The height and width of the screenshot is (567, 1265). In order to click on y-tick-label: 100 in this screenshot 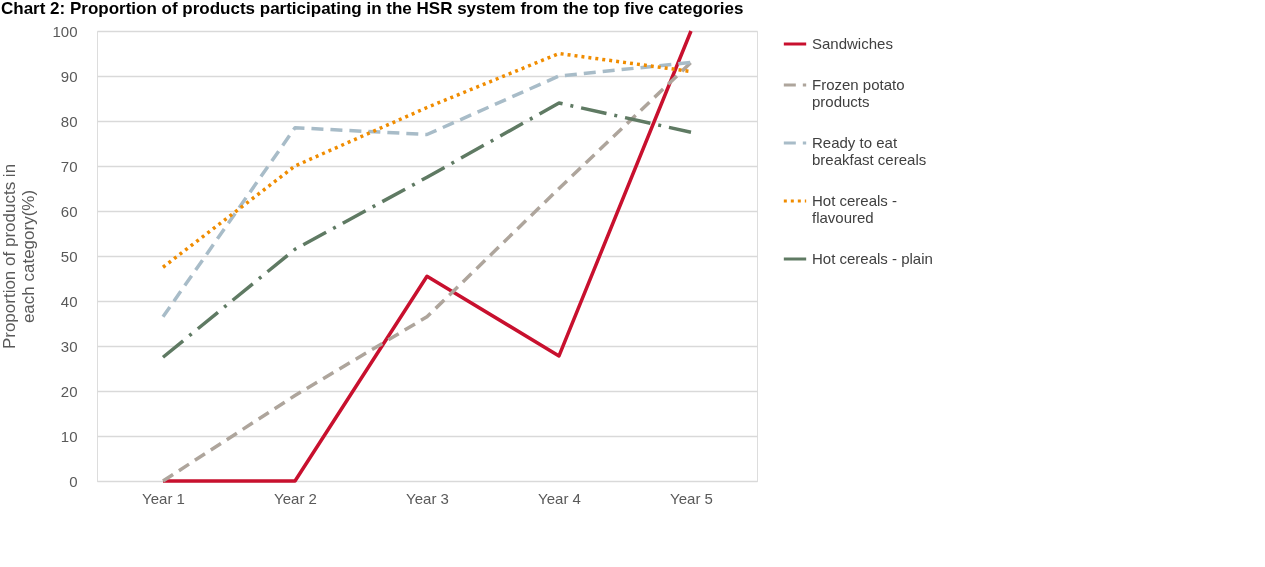, I will do `click(65, 31)`.